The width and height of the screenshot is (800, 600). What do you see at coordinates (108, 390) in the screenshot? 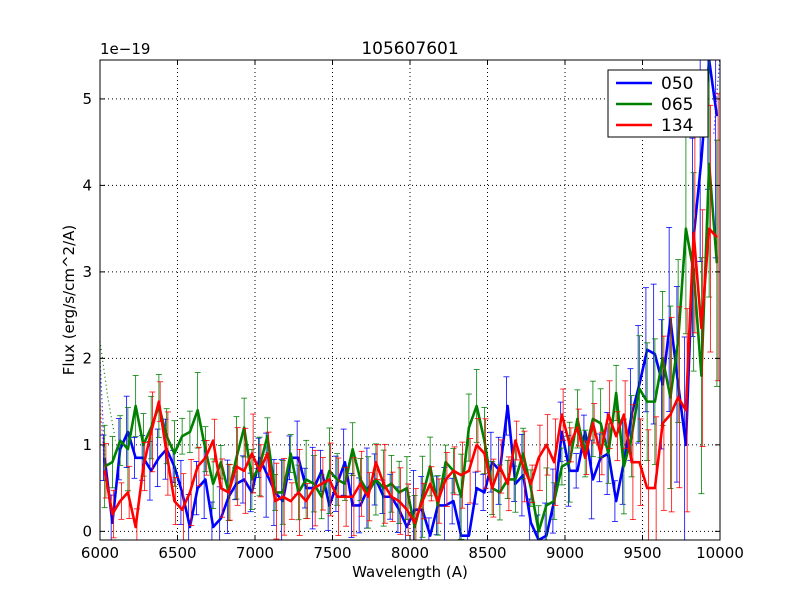
I see `series-065-dotted-extension` at bounding box center [108, 390].